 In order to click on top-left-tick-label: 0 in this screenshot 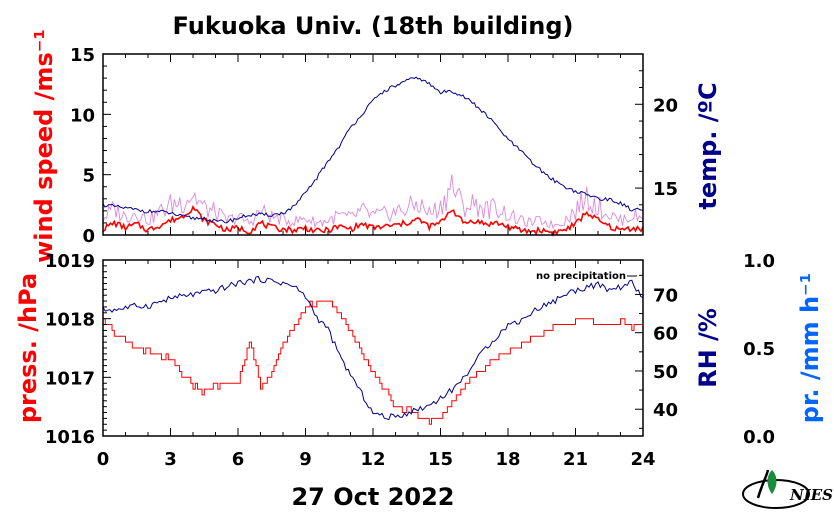, I will do `click(88, 236)`.